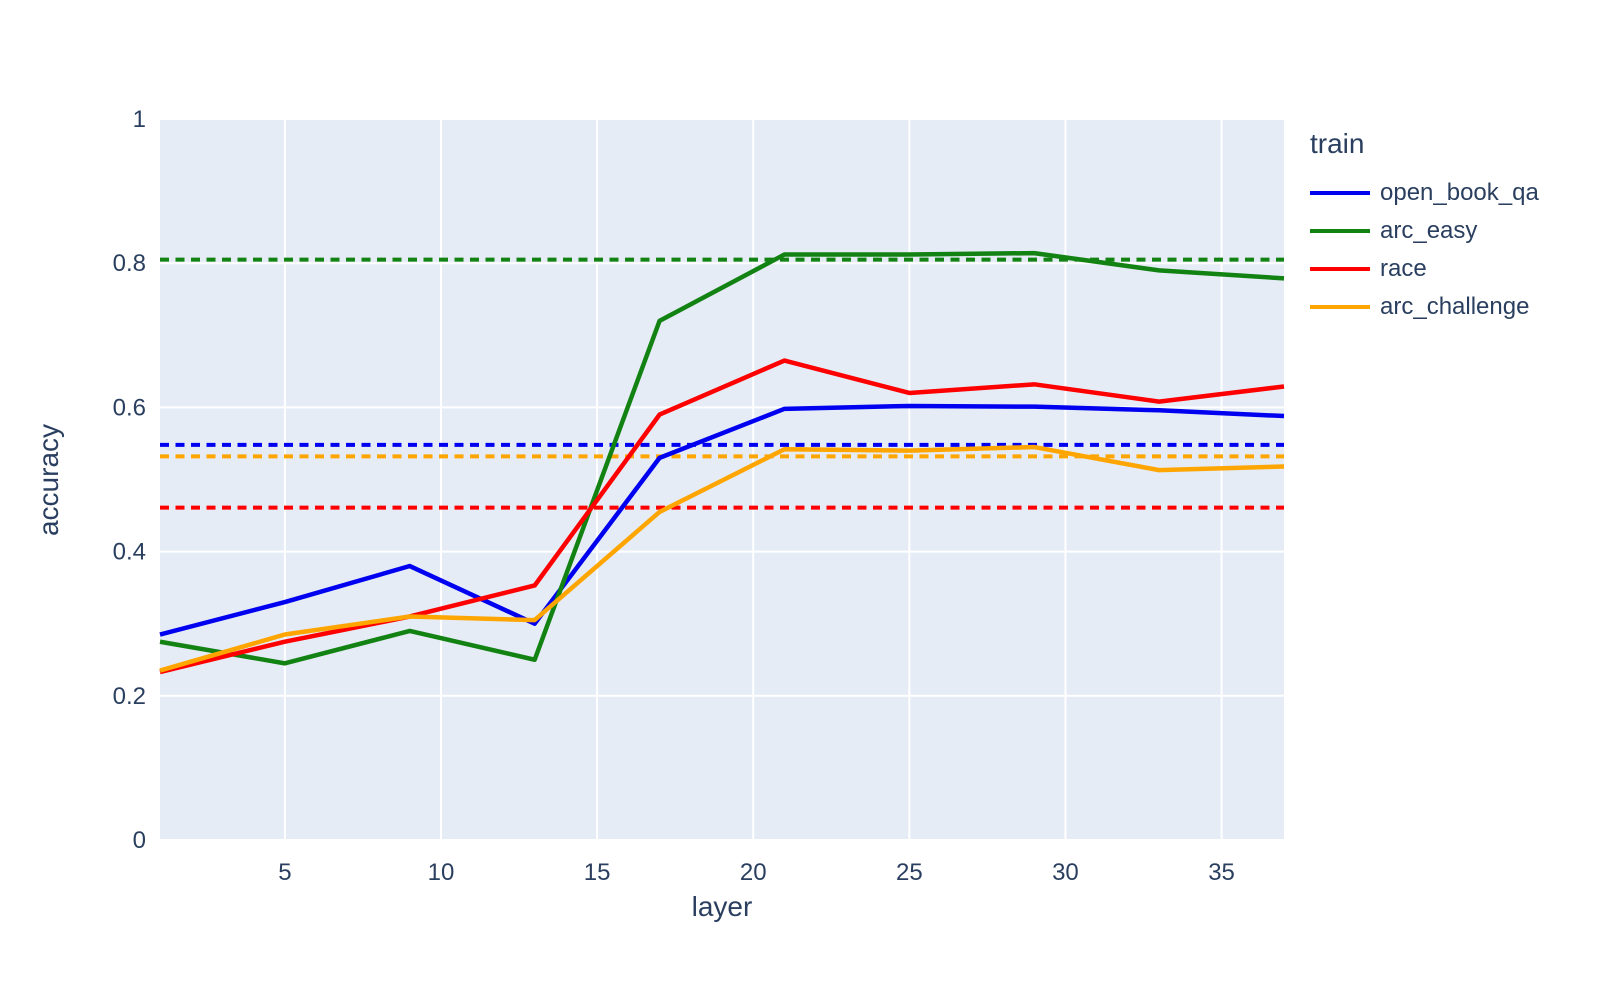  I want to click on y-tick-label: 1, so click(139, 119).